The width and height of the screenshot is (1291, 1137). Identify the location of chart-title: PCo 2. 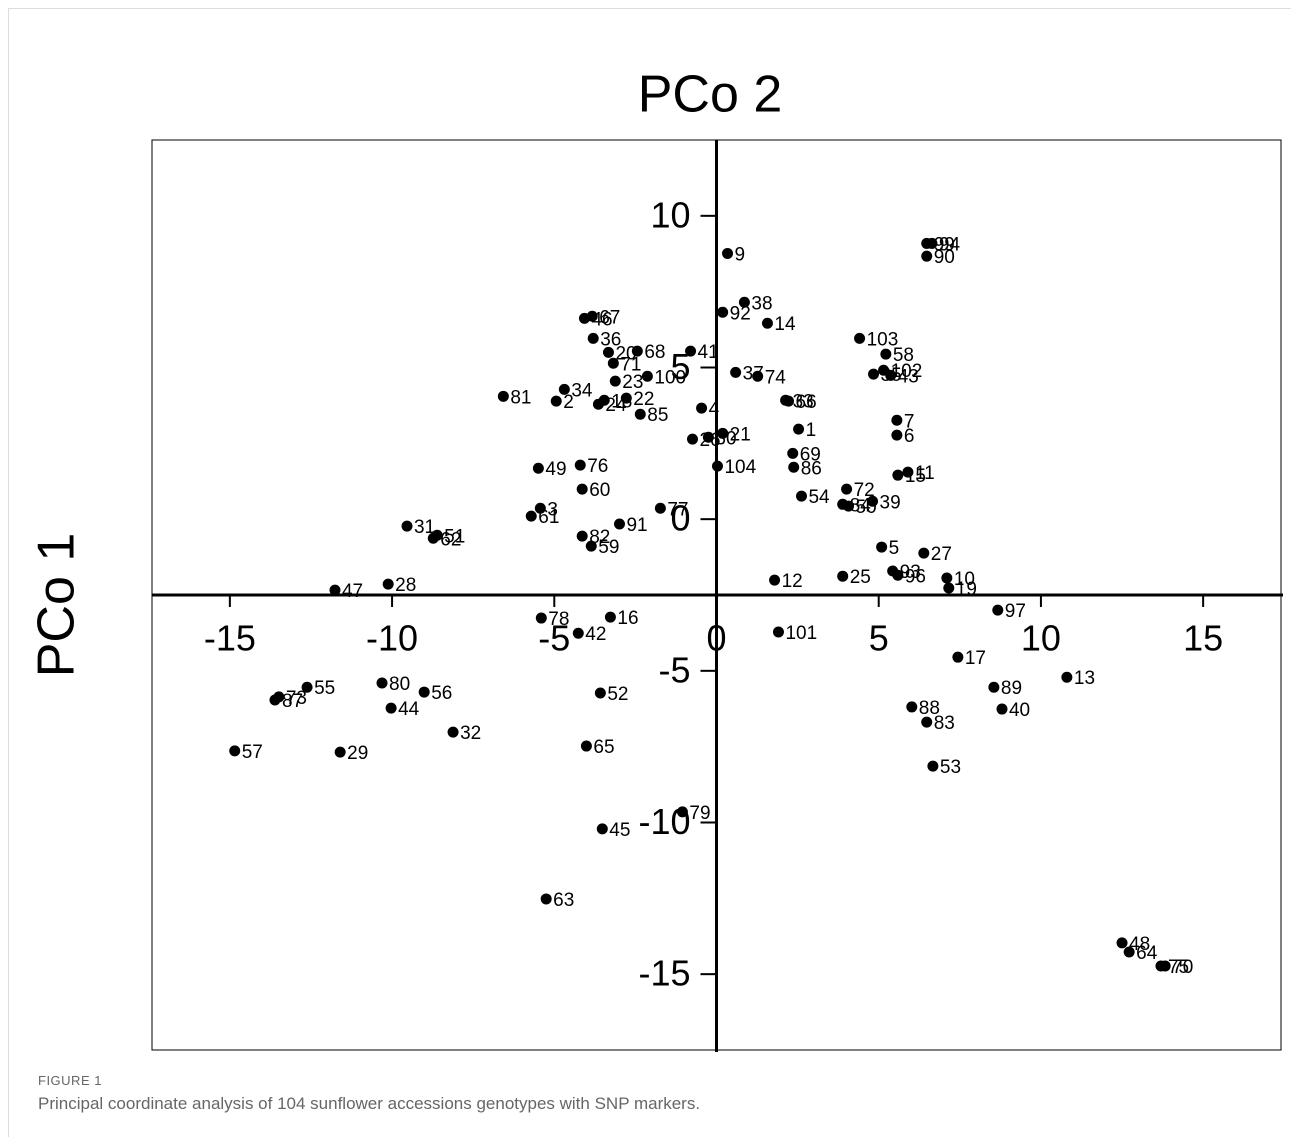
(710, 95).